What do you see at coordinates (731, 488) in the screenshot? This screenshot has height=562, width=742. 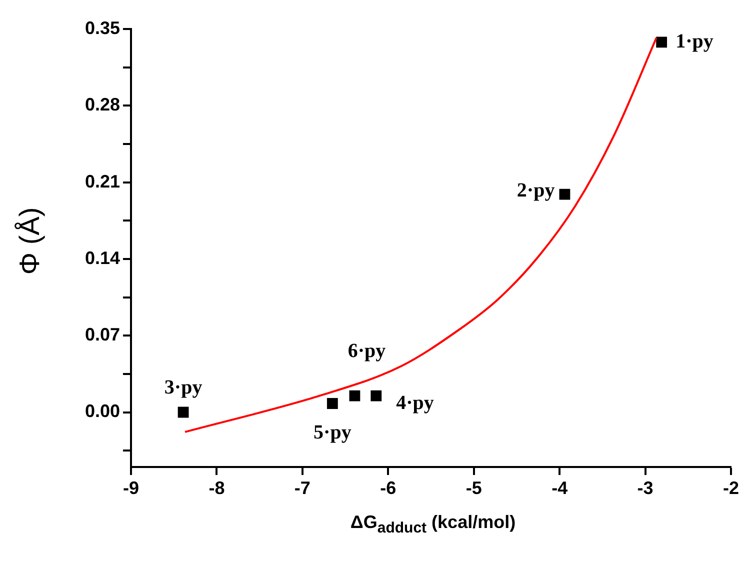 I see `x-tick-label: -2` at bounding box center [731, 488].